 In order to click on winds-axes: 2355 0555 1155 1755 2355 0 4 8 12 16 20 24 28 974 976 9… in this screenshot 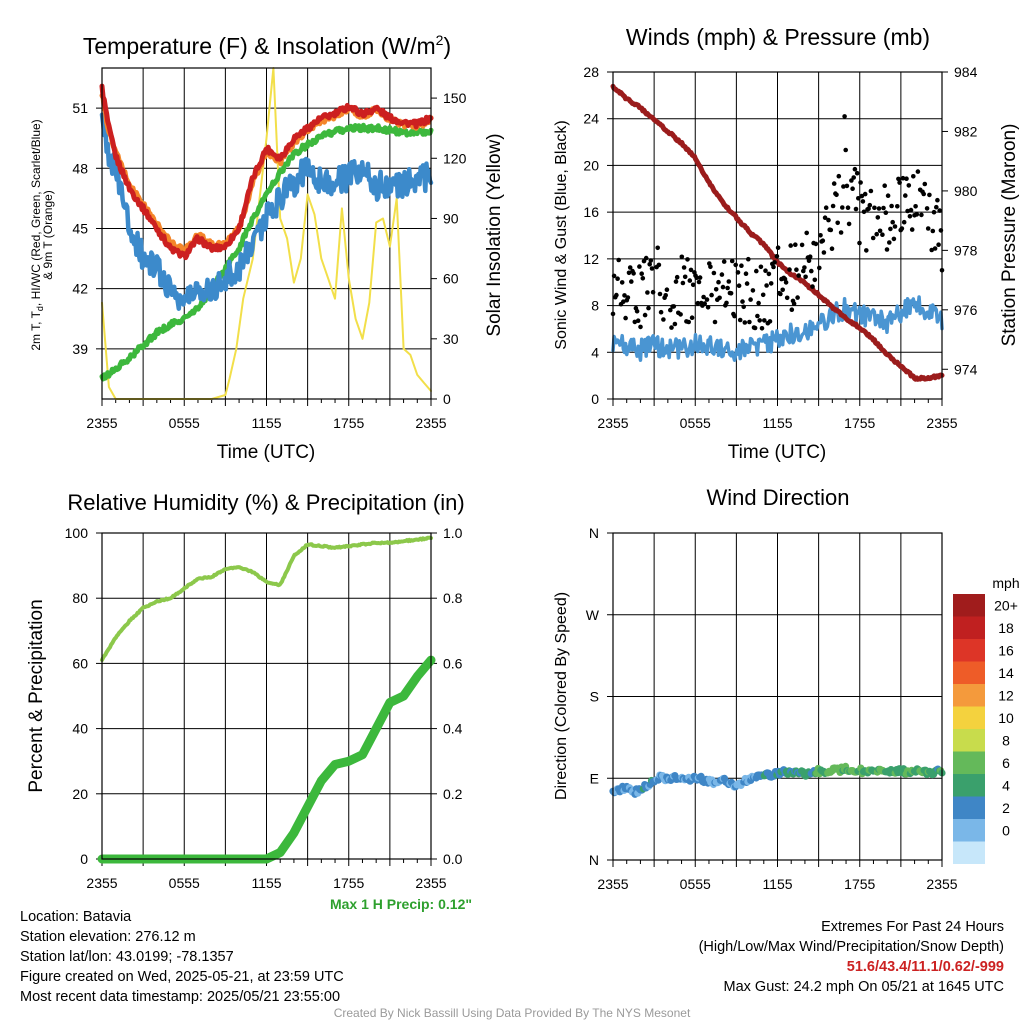, I will do `click(780, 247)`.